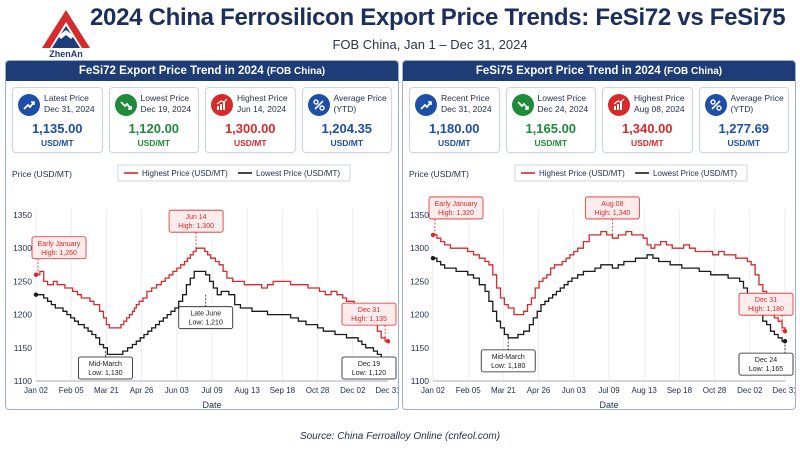 The width and height of the screenshot is (800, 450). What do you see at coordinates (369, 368) in the screenshot?
I see `chart-annotation: Dec 19 Low: 1,120` at bounding box center [369, 368].